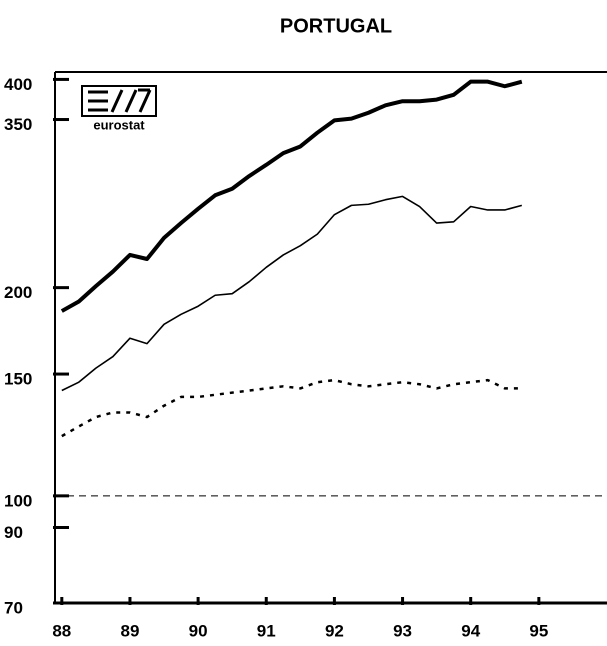 This screenshot has width=607, height=646. Describe the element at coordinates (291, 408) in the screenshot. I see `series-line` at that location.